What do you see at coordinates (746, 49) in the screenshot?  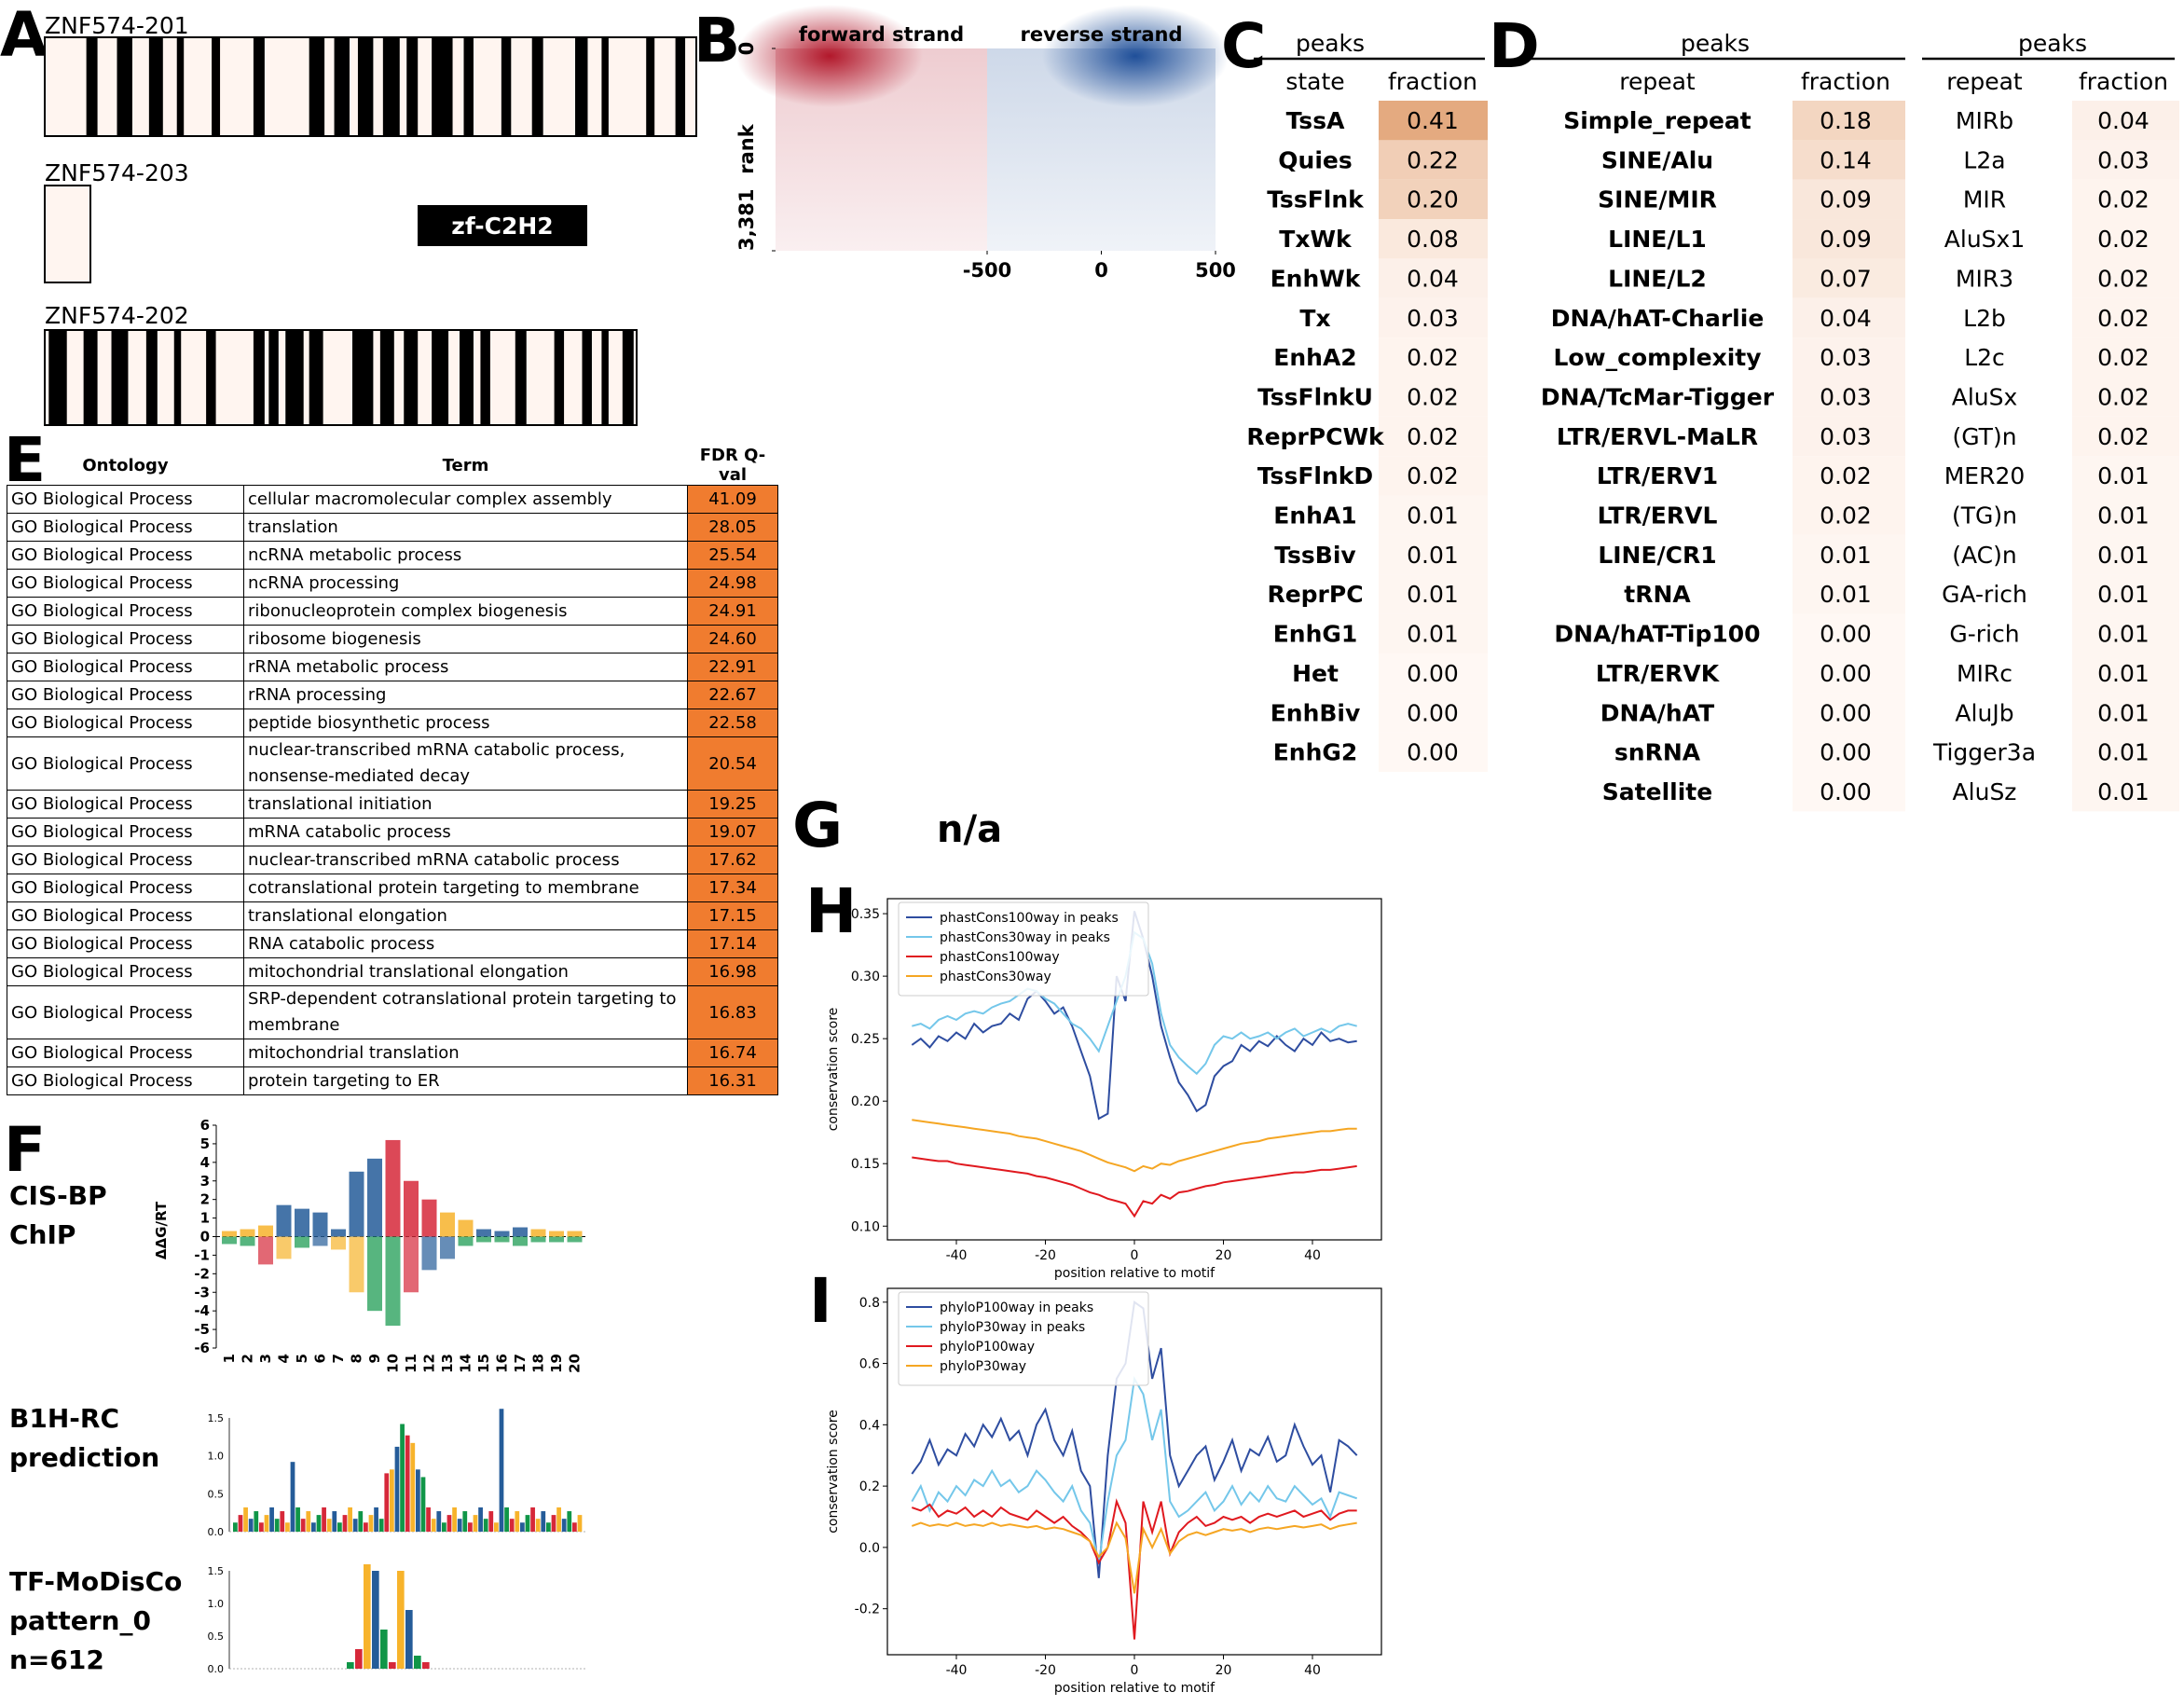 I see `y-tick-label: 0` at bounding box center [746, 49].